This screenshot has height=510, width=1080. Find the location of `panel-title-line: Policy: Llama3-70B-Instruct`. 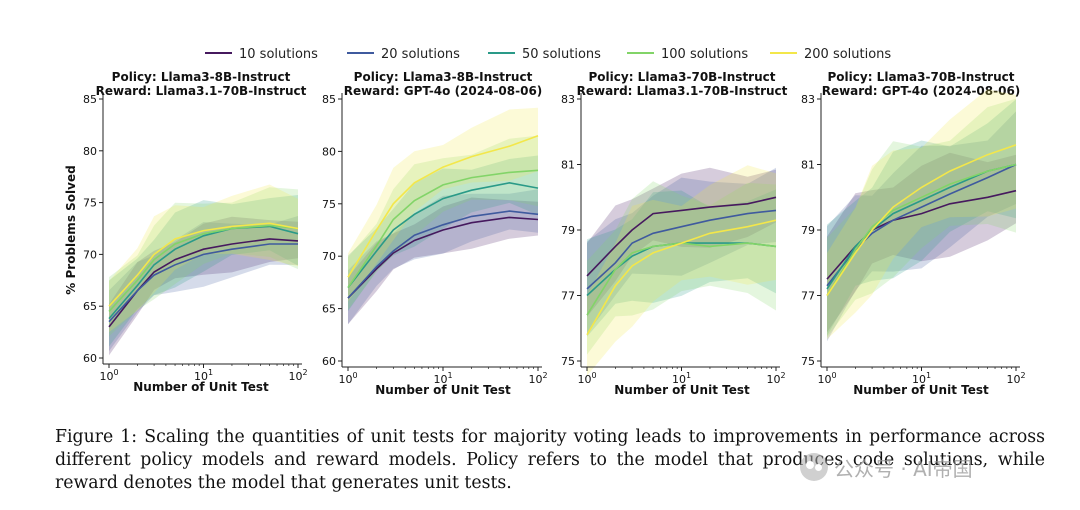

panel-title-line: Policy: Llama3-70B-Instruct is located at coordinates (921, 77).